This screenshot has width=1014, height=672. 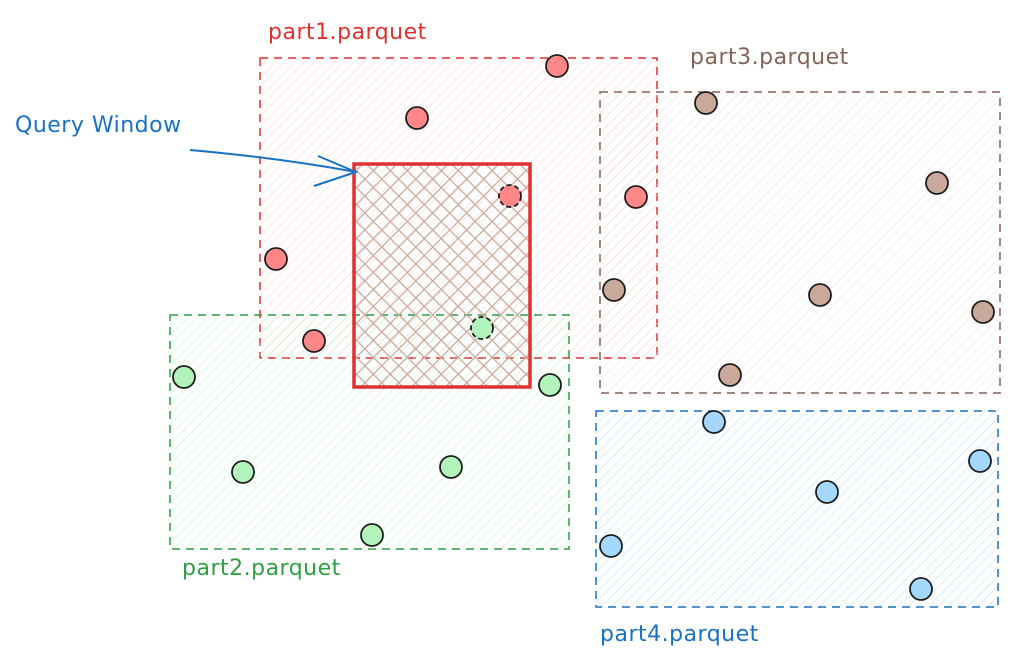 What do you see at coordinates (347, 32) in the screenshot?
I see `part1-label: part1.parquet` at bounding box center [347, 32].